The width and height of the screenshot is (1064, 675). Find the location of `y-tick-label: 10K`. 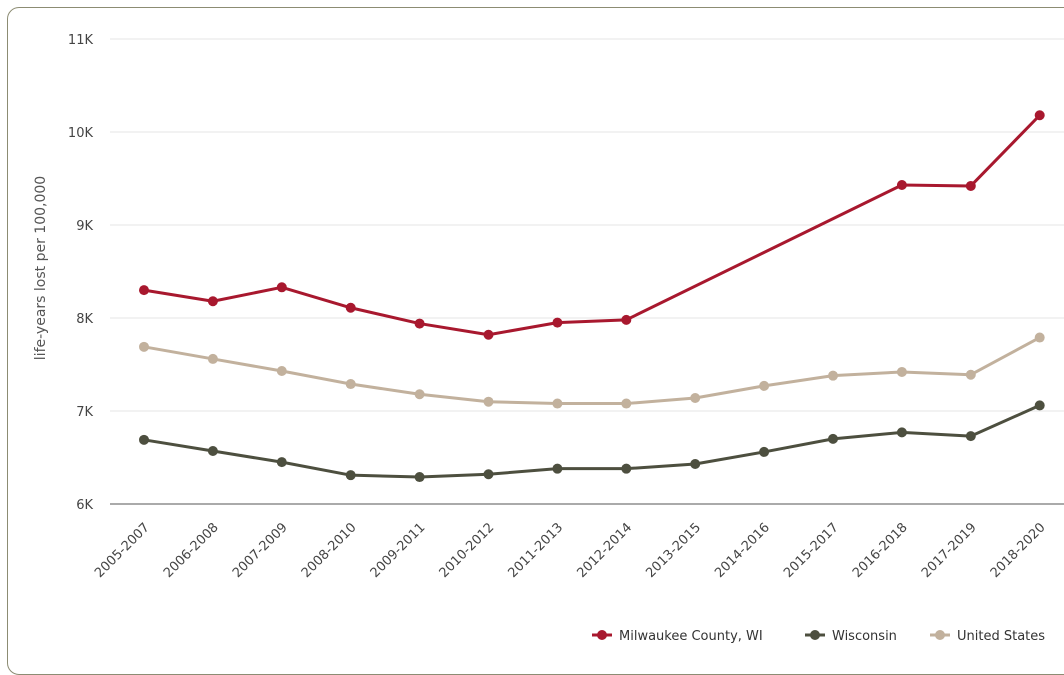

y-tick-label: 10K is located at coordinates (81, 133).